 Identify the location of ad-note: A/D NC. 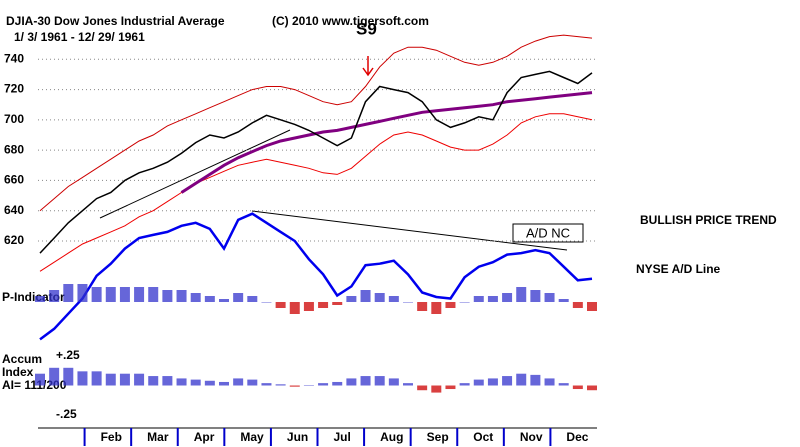
(548, 232).